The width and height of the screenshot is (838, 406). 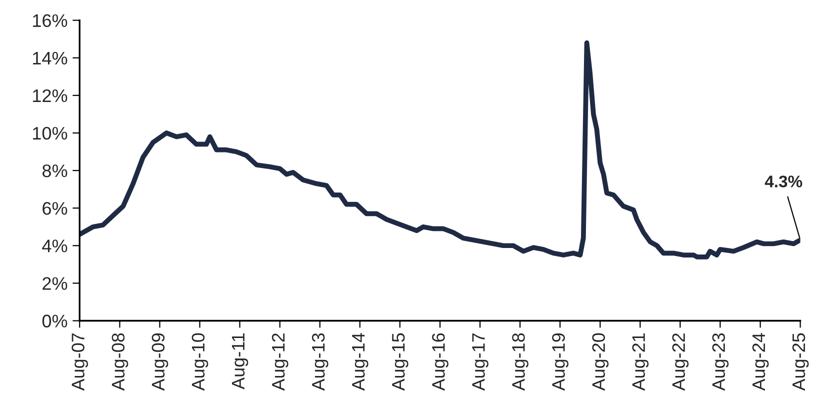 What do you see at coordinates (400, 362) in the screenshot?
I see `x-tick-label: Aug-15` at bounding box center [400, 362].